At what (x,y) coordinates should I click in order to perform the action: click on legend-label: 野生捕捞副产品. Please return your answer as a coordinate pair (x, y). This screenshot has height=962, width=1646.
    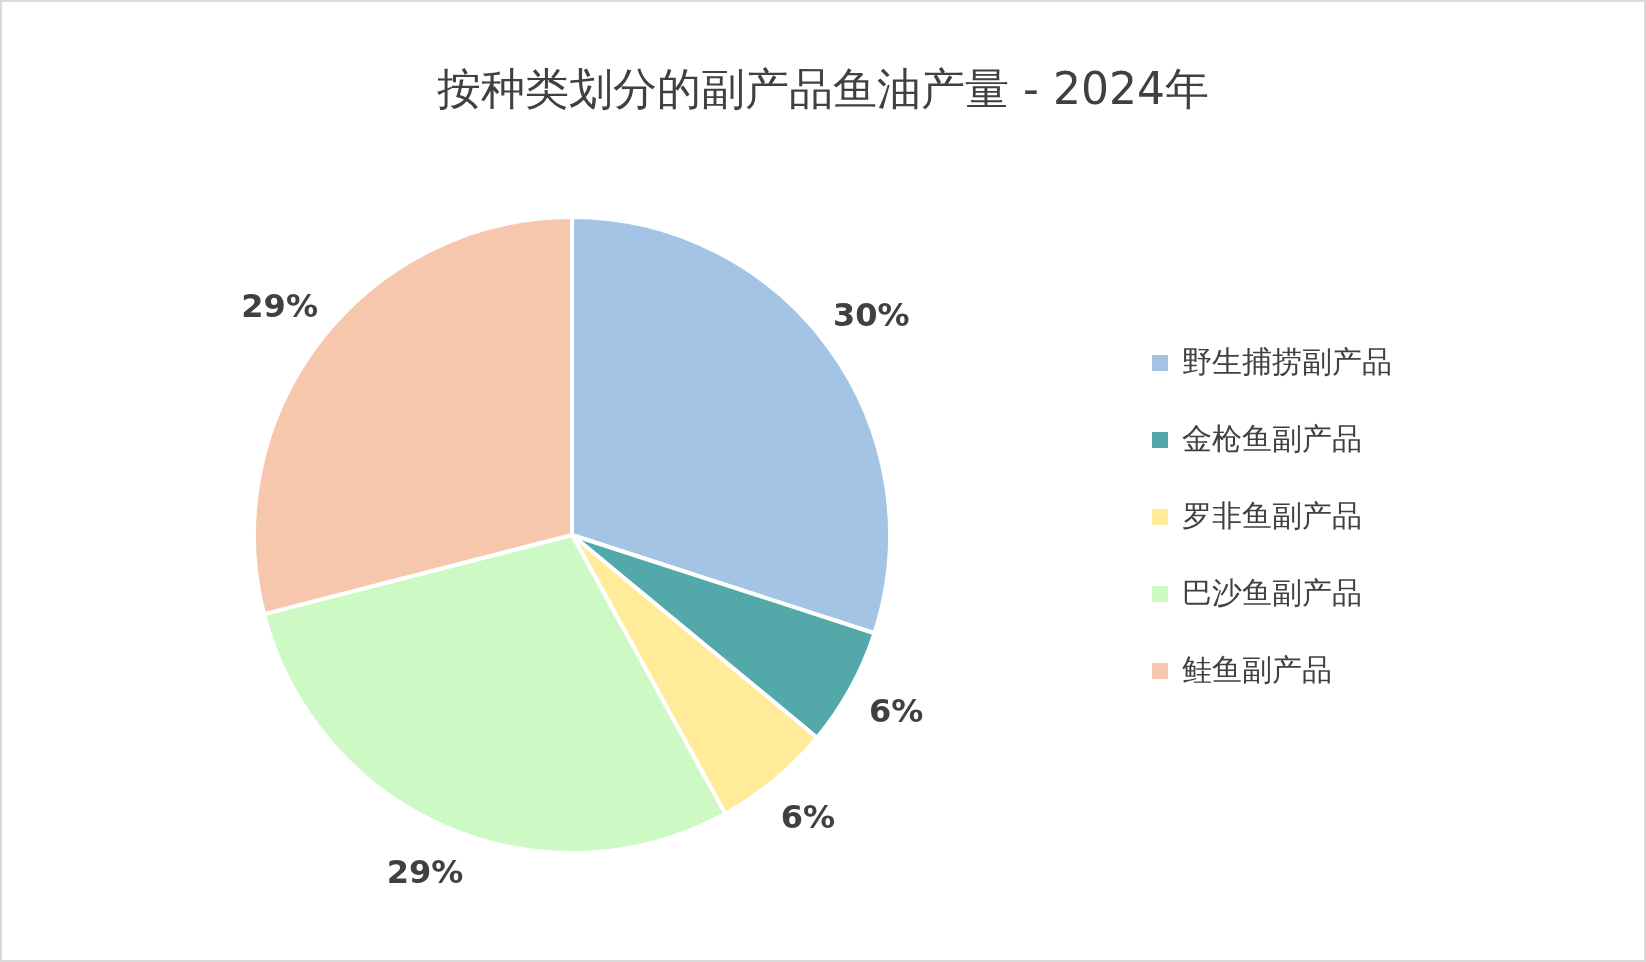
    Looking at the image, I should click on (1287, 362).